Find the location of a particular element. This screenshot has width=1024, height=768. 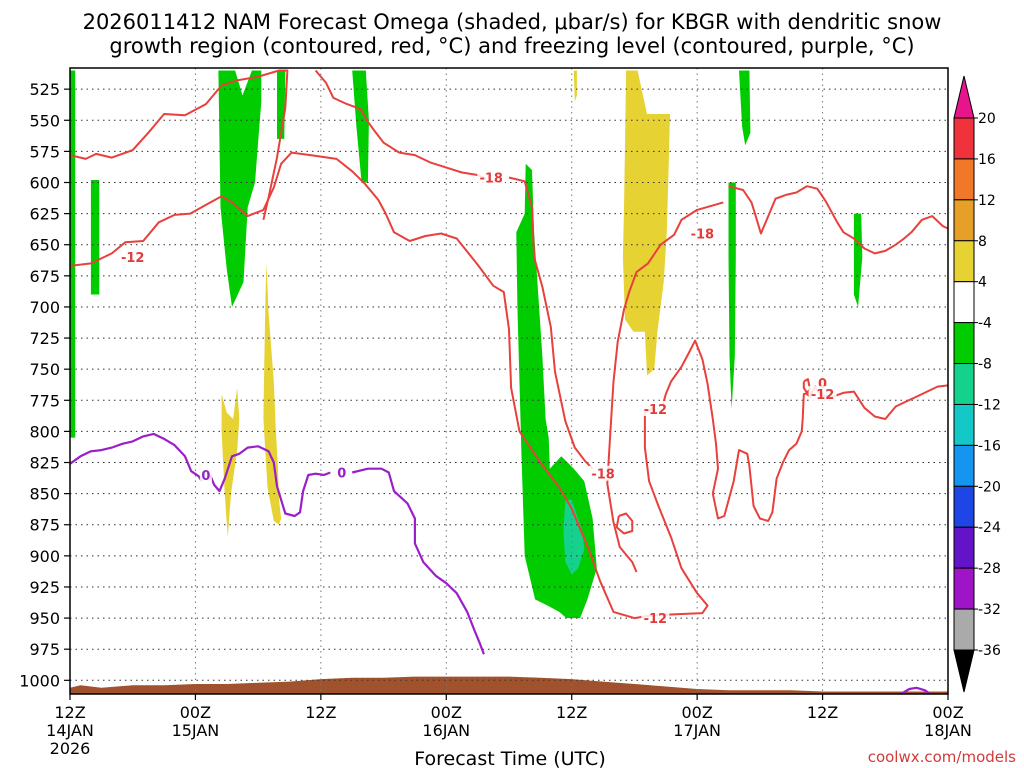

red-contour-label-6-bg is located at coordinates (603, 473).